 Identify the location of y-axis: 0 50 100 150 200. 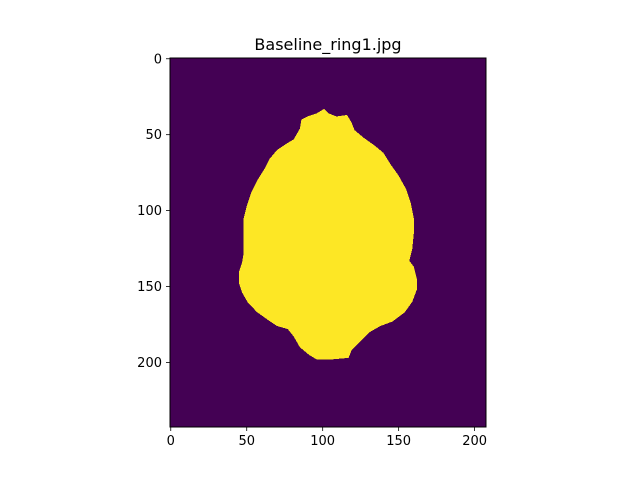
(153, 211).